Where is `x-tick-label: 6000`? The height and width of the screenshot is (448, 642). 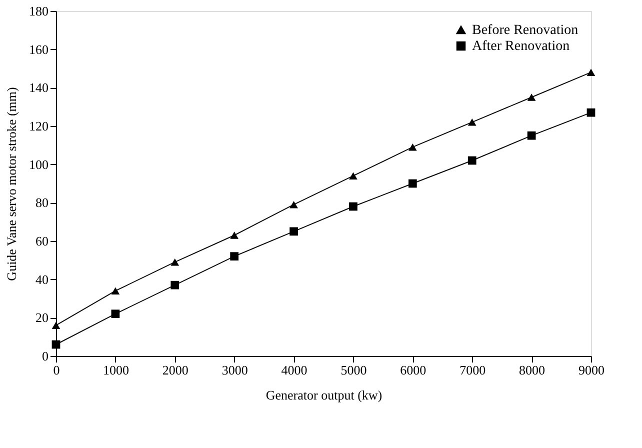 x-tick-label: 6000 is located at coordinates (413, 370).